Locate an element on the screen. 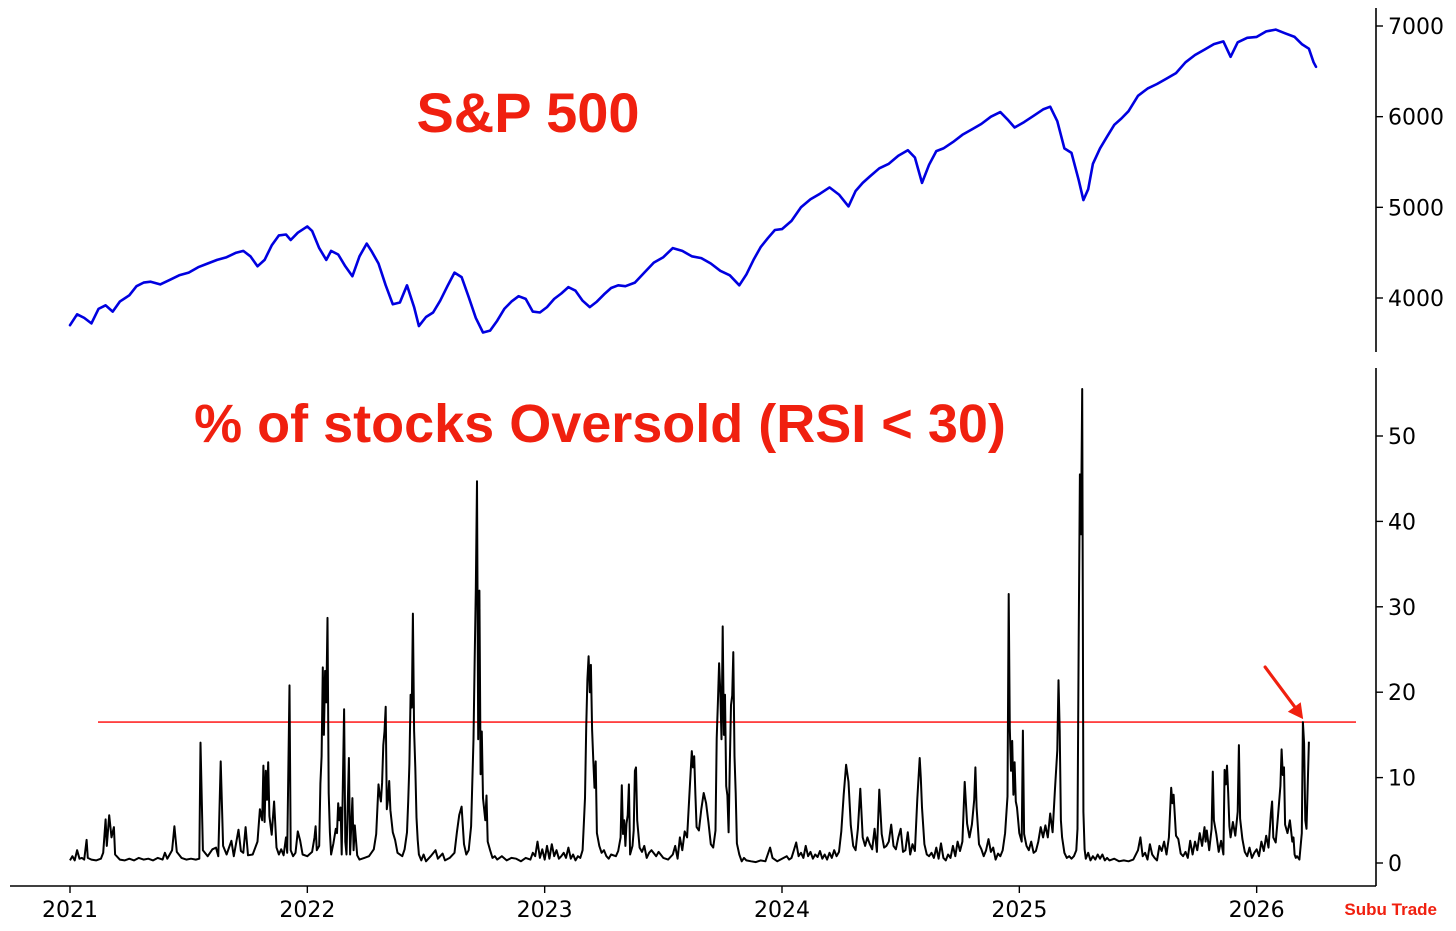  x-tick-label: 2023 is located at coordinates (545, 910).